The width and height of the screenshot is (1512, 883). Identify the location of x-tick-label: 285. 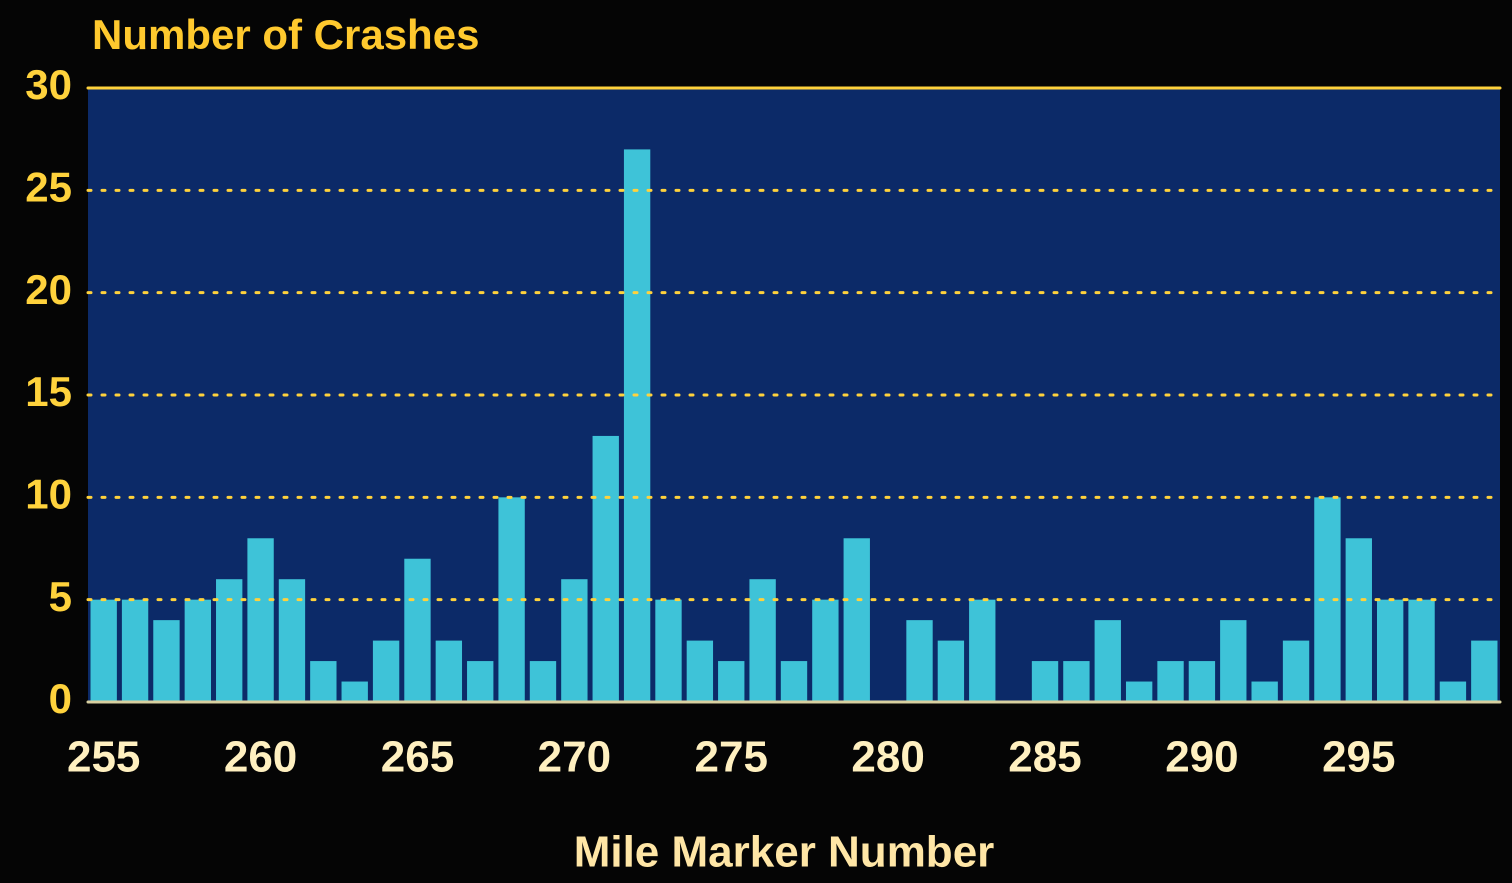
(1044, 757).